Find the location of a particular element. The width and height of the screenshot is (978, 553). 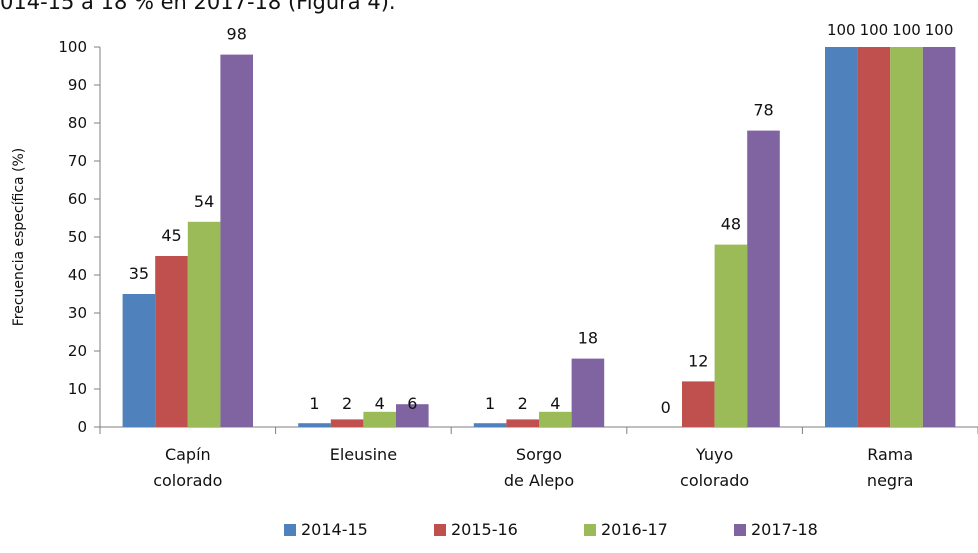

header-text-fragment: 014-15 a 18 % en 2017-18 (Figura 4). is located at coordinates (198, 7).